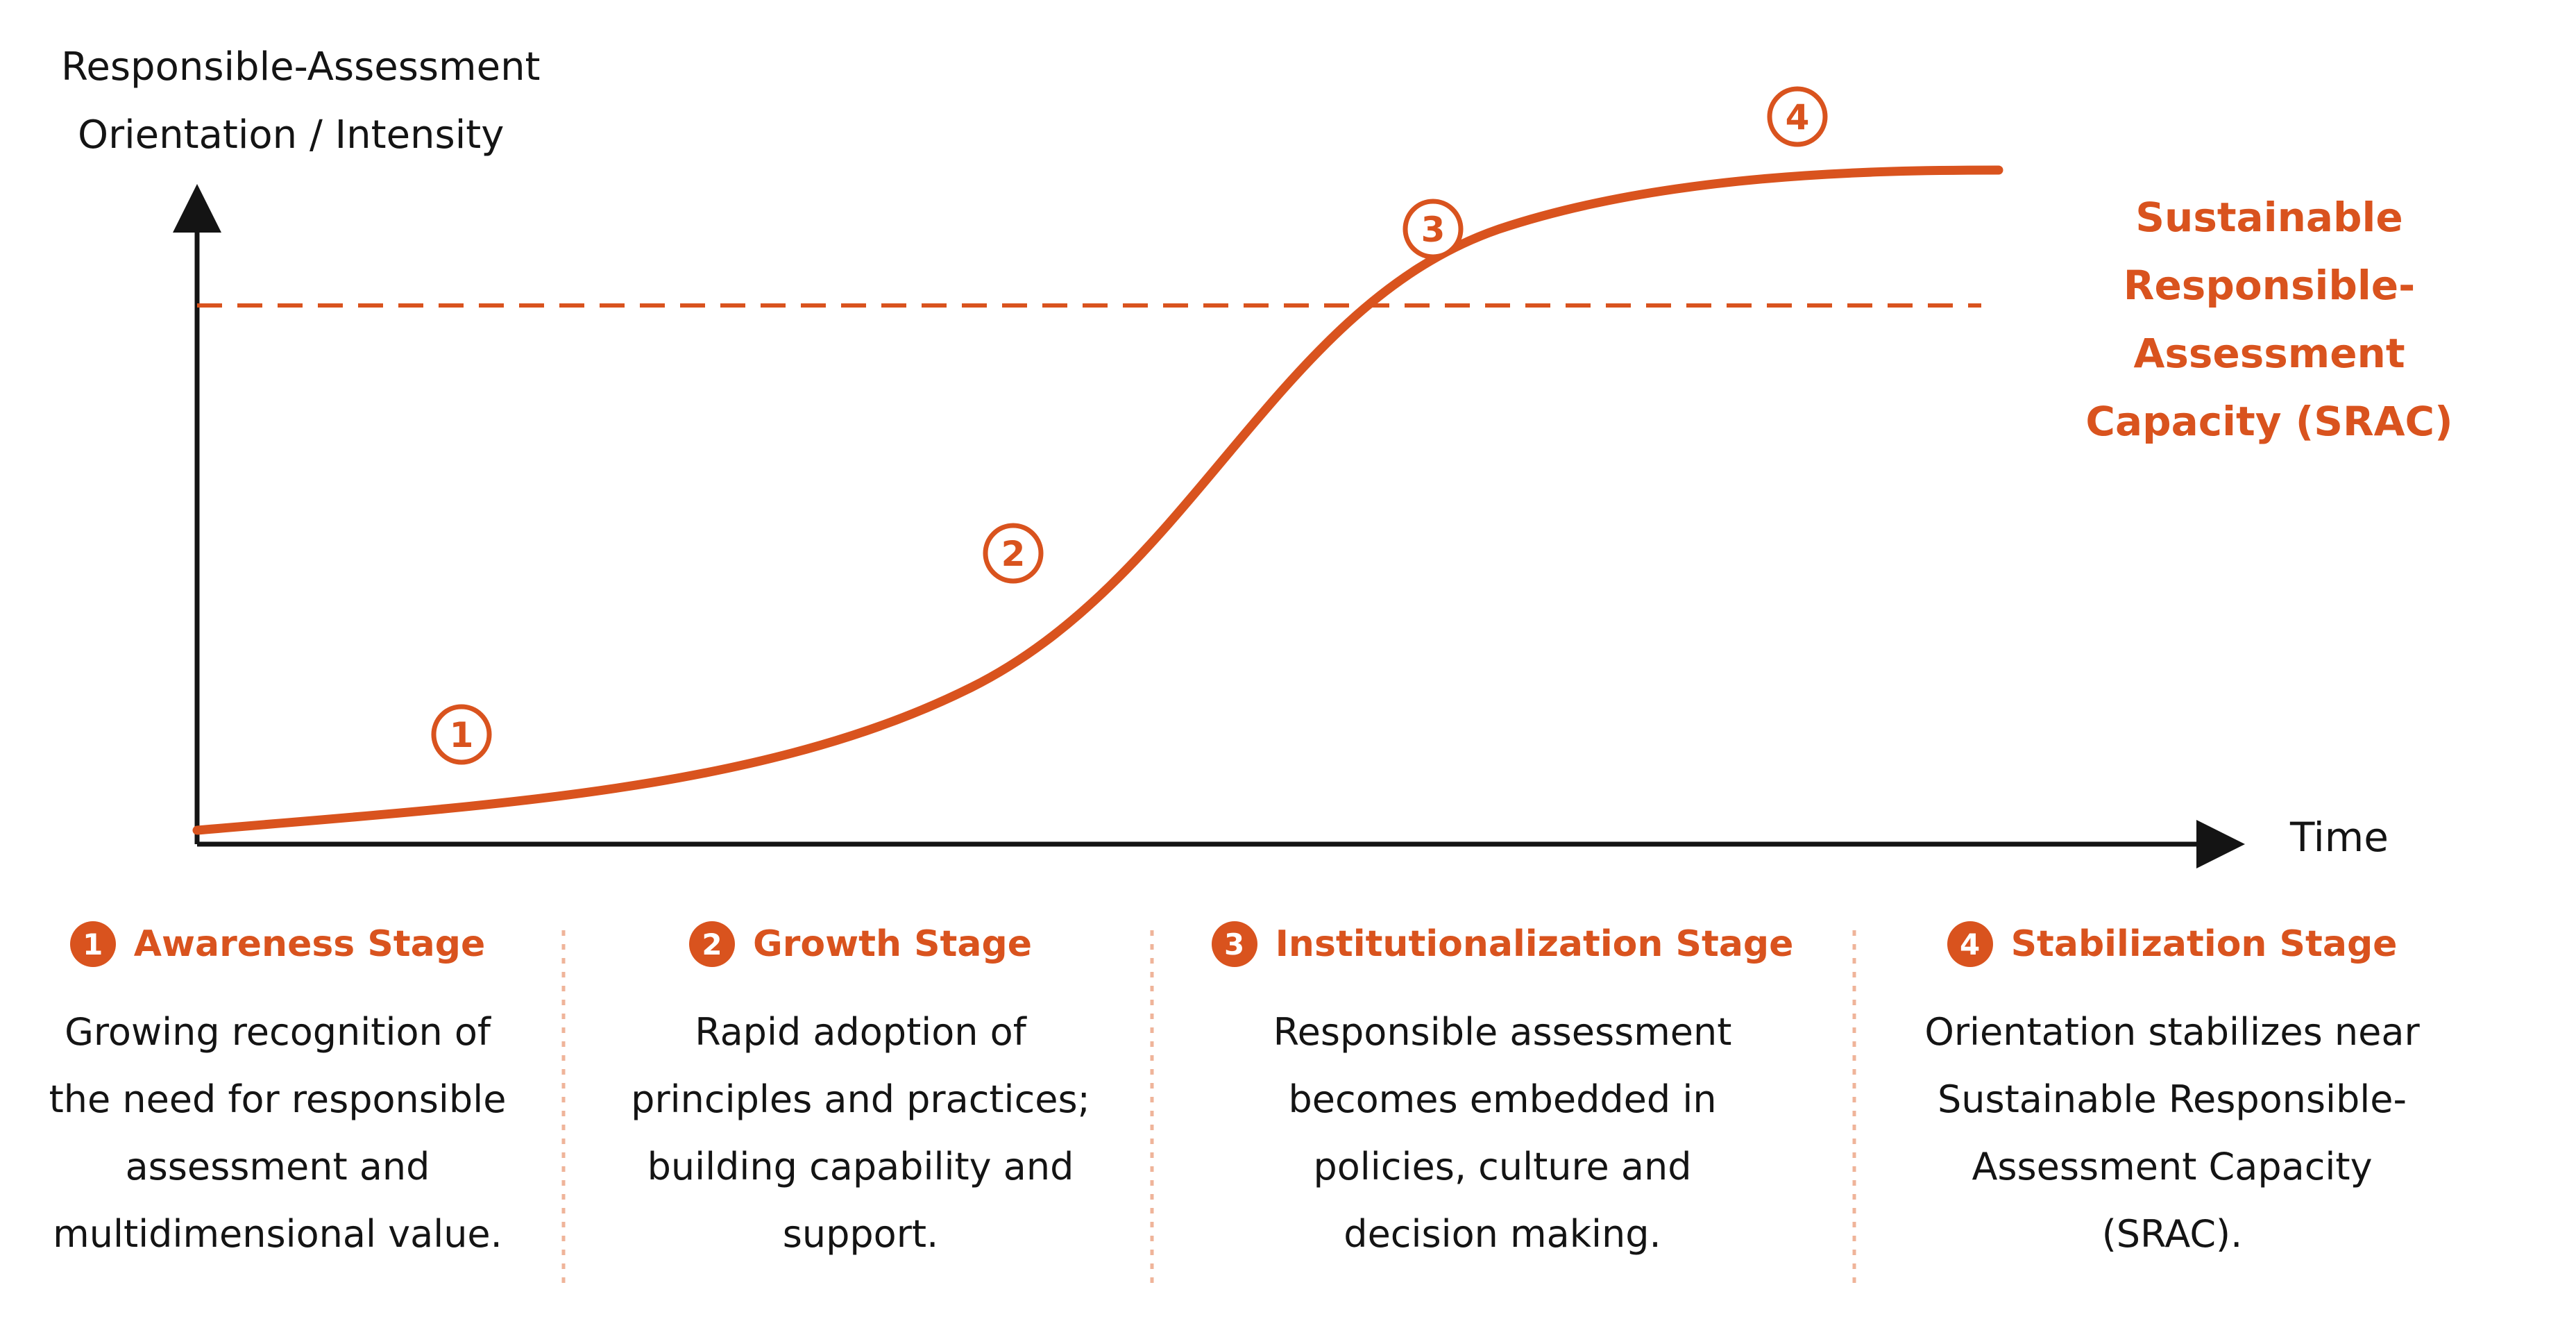 This screenshot has height=1319, width=2576. I want to click on stage-description-line: becomes embedded in, so click(1502, 1099).